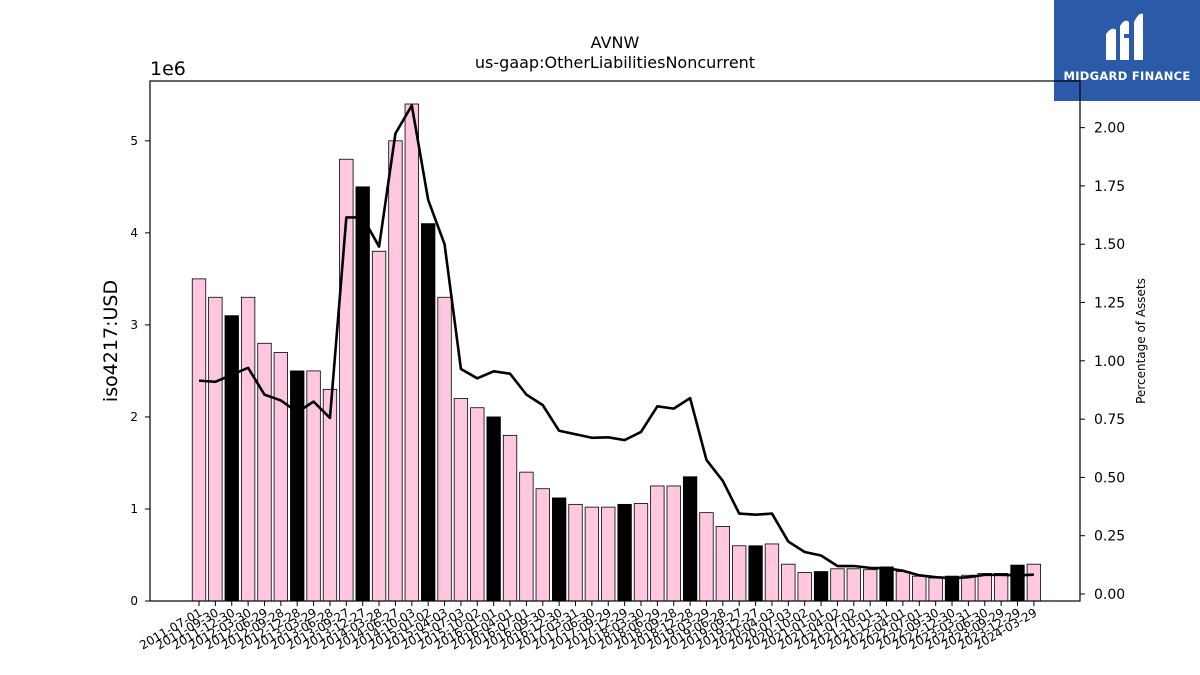 Image resolution: width=1200 pixels, height=675 pixels. What do you see at coordinates (1127, 76) in the screenshot?
I see `brand-name: MIDGARD FINANCE` at bounding box center [1127, 76].